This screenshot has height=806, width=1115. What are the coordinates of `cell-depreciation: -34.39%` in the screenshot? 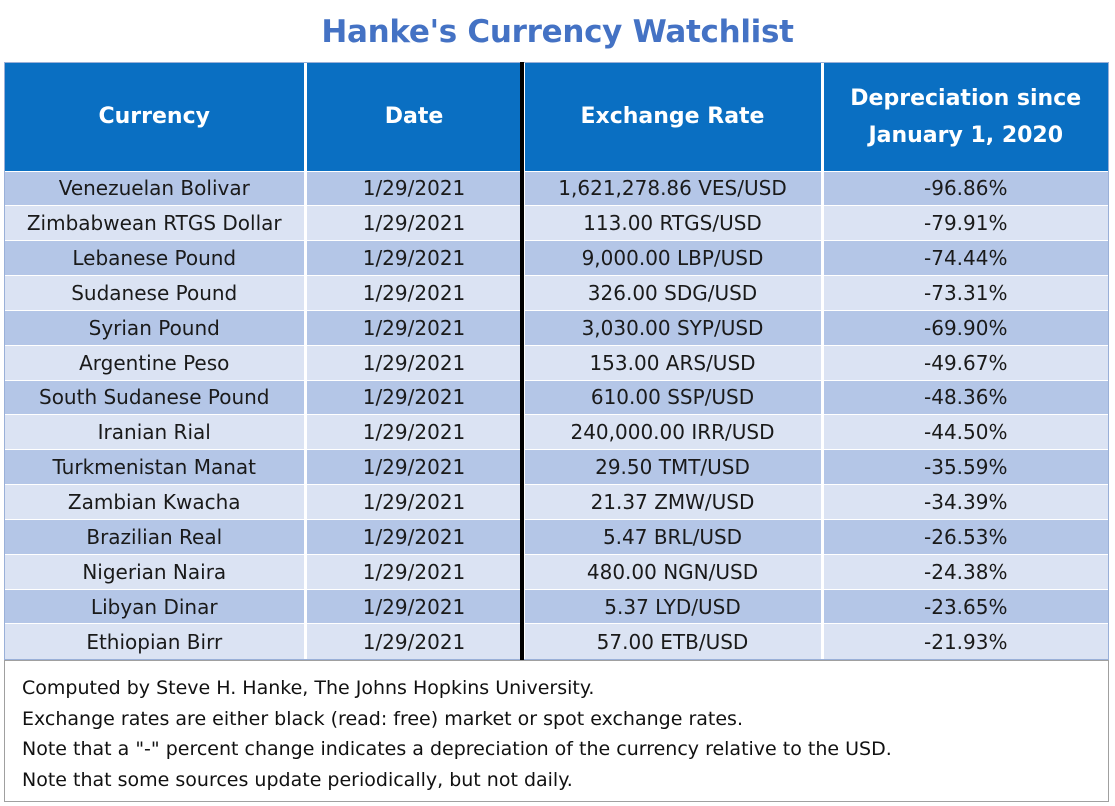 It's located at (965, 502).